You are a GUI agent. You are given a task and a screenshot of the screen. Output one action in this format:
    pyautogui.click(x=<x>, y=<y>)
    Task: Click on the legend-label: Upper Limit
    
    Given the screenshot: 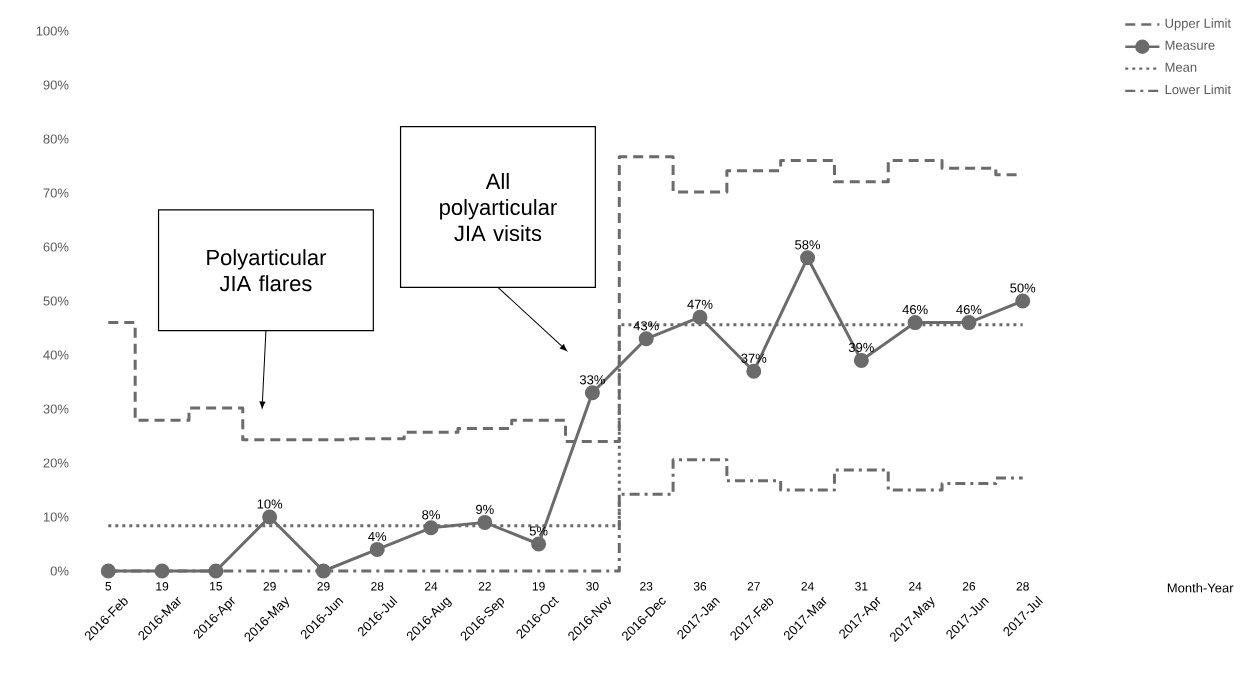 What is the action you would take?
    pyautogui.click(x=1198, y=24)
    